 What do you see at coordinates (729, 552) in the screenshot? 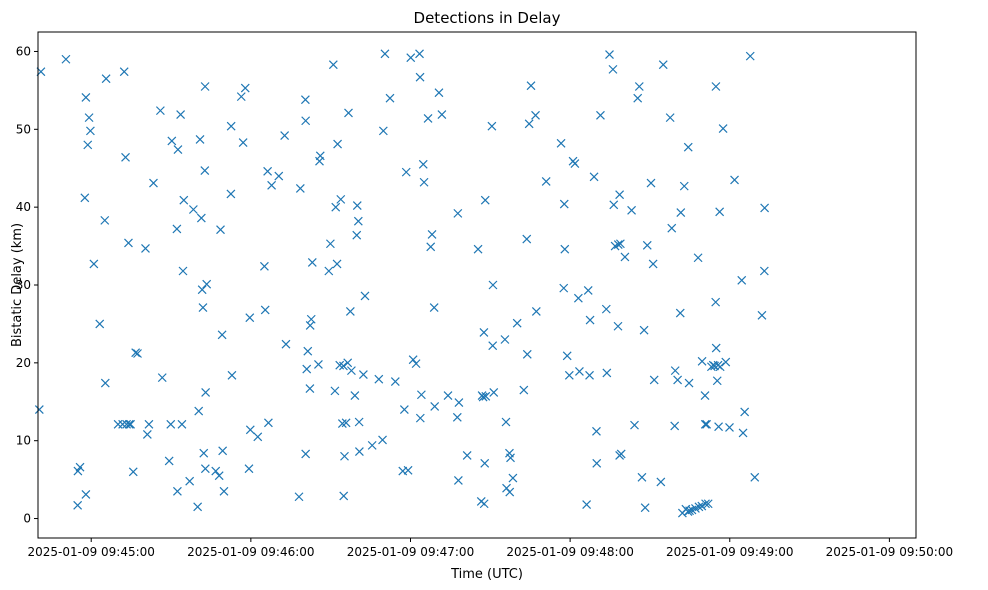
I see `x-tick-label: 2025-01-09 09:49:00` at bounding box center [729, 552].